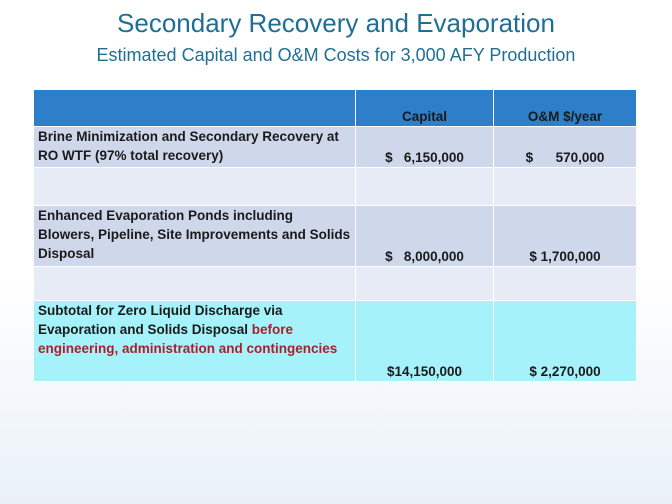  What do you see at coordinates (424, 236) in the screenshot?
I see `row-capital: $ 8,000,000` at bounding box center [424, 236].